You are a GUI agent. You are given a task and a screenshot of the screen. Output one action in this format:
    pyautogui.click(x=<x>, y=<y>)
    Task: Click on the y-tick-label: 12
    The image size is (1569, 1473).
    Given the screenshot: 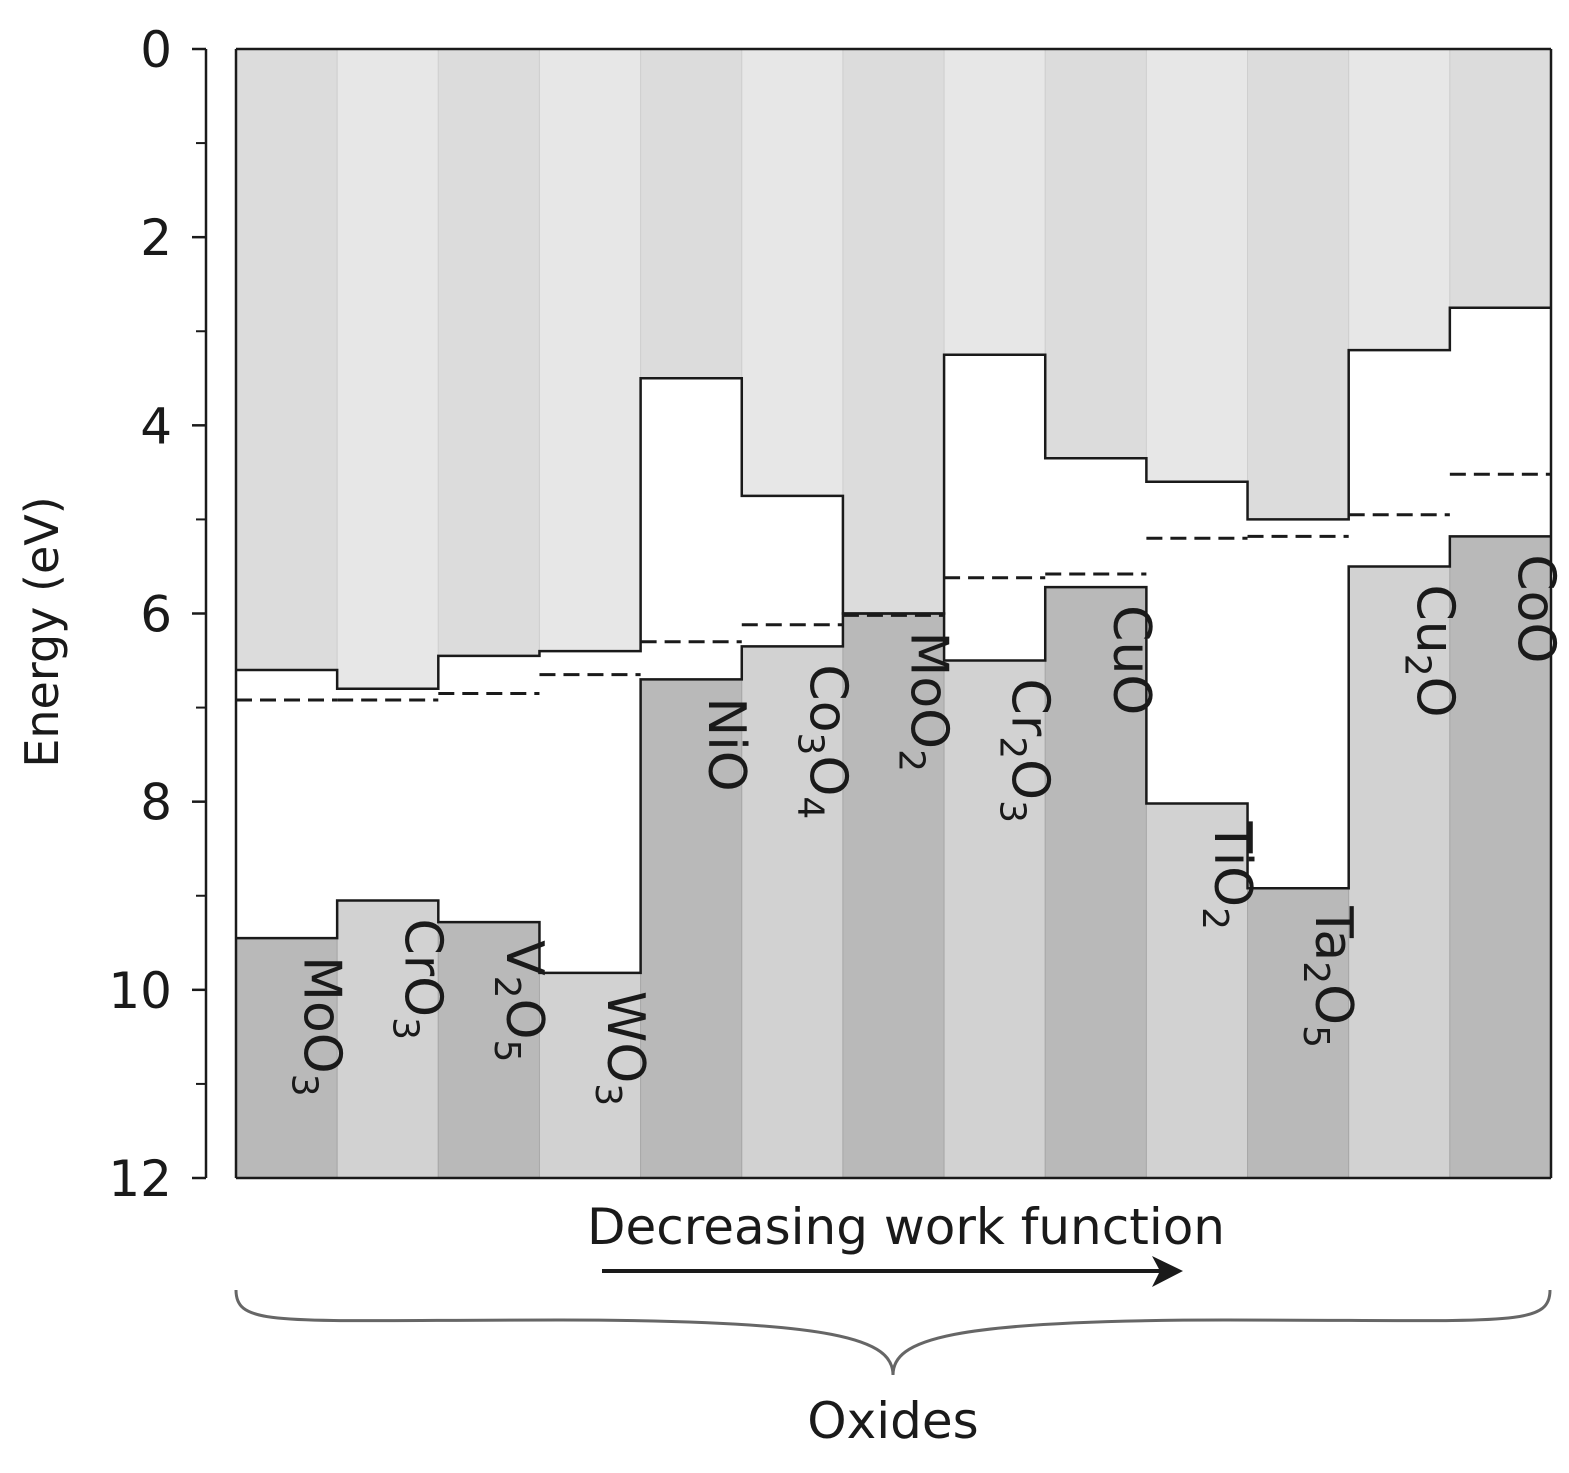 What is the action you would take?
    pyautogui.click(x=140, y=1179)
    